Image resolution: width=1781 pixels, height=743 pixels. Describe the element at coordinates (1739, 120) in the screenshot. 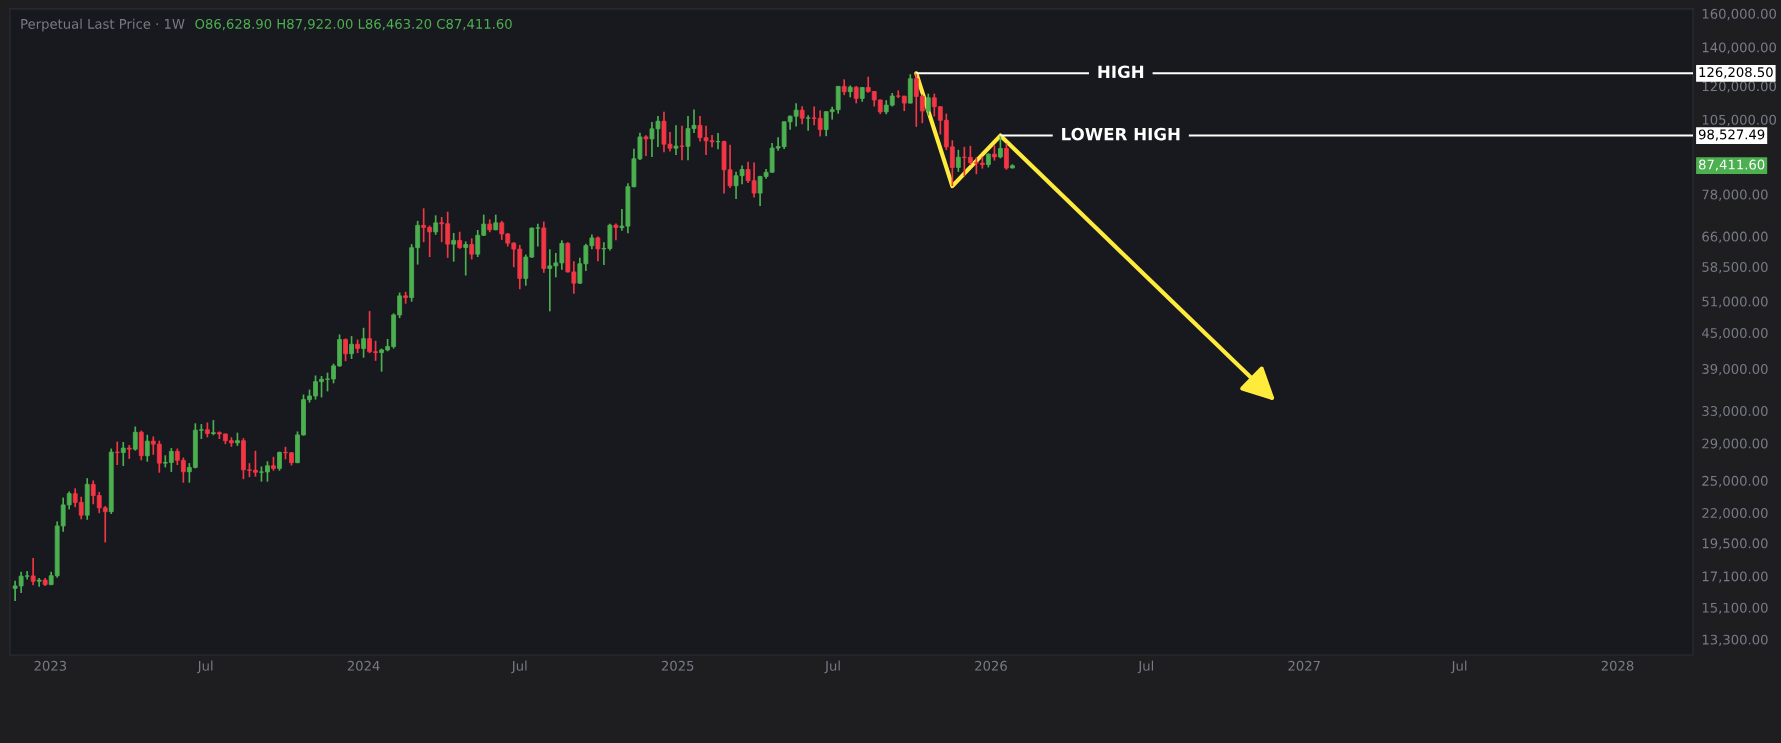

I see `y-tick-label: 105,000.00` at that location.